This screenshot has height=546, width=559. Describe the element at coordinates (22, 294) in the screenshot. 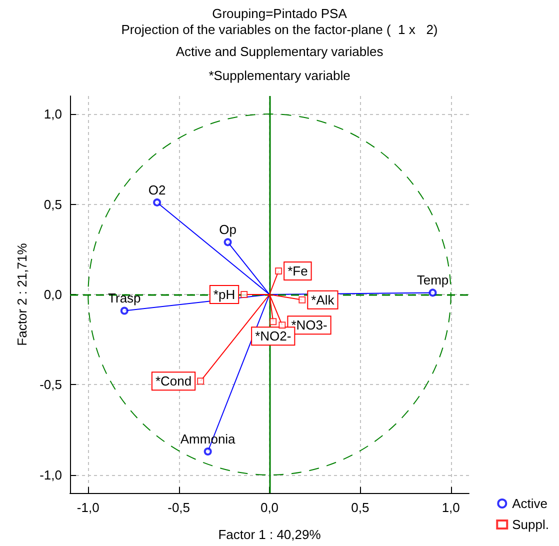

I see `y-axis-title: Factor 2 : 21,71%` at that location.